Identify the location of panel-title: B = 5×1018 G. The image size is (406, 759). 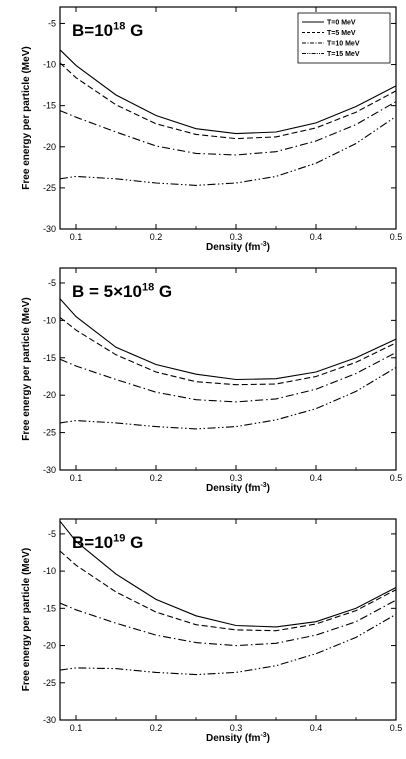
(122, 291).